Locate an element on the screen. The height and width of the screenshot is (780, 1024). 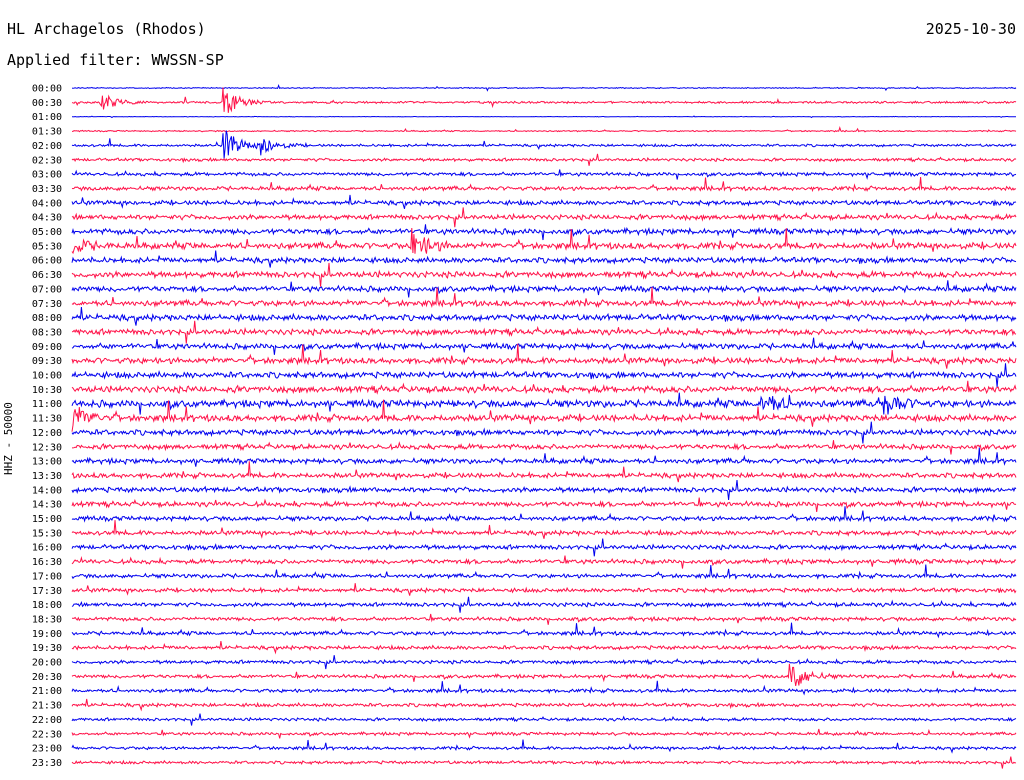
time-tick-label: 15:00 is located at coordinates (47, 519).